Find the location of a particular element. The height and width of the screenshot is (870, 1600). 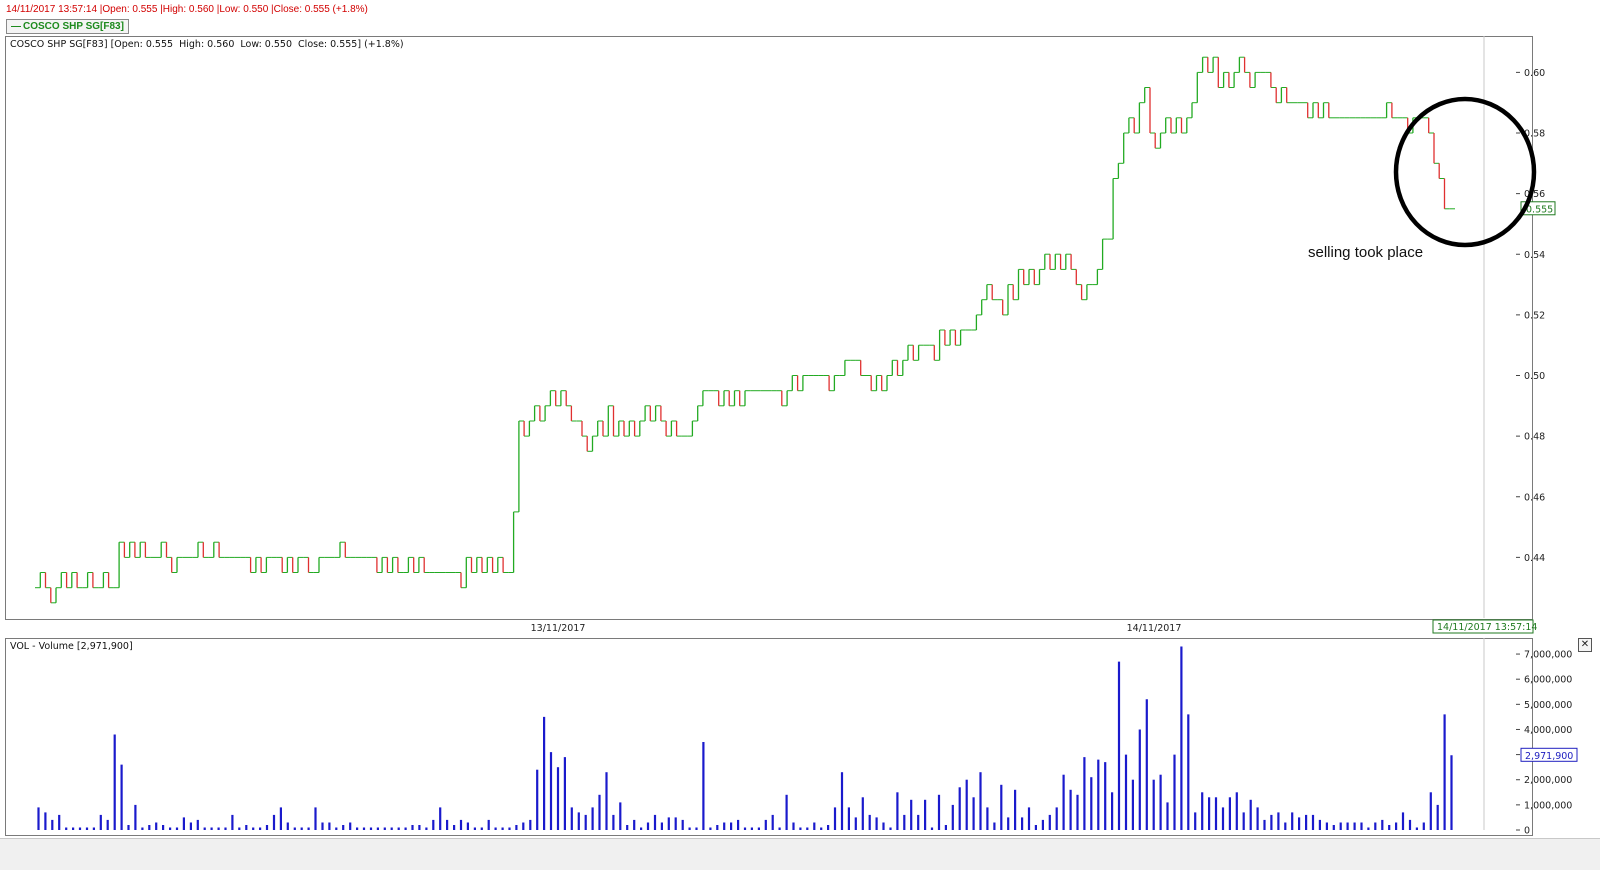

volume-tick-label: 0 is located at coordinates (1527, 831).